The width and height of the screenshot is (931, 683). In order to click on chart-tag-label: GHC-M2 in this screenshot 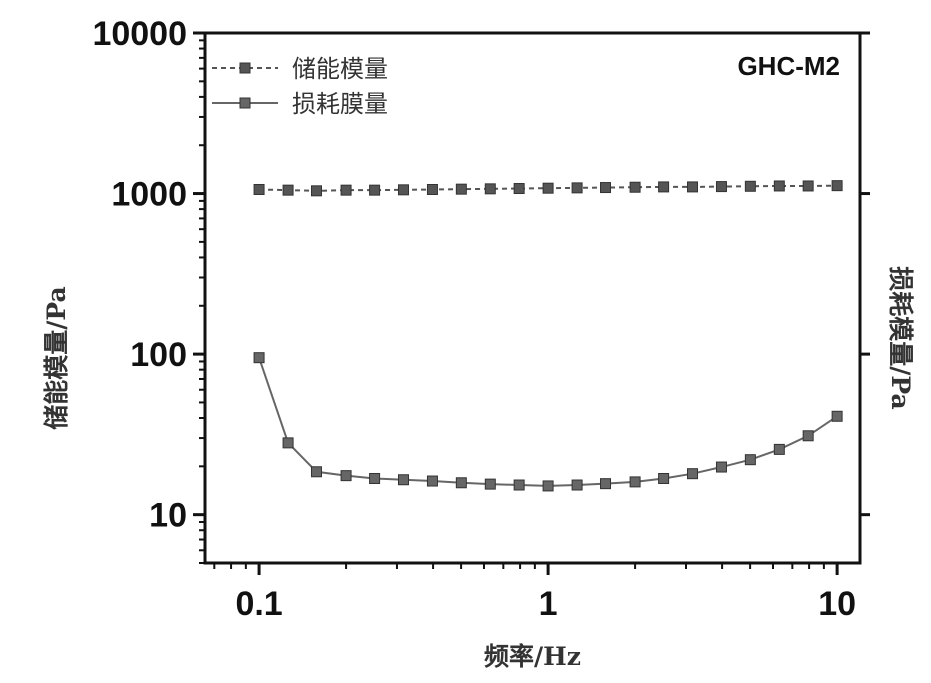, I will do `click(788, 66)`.